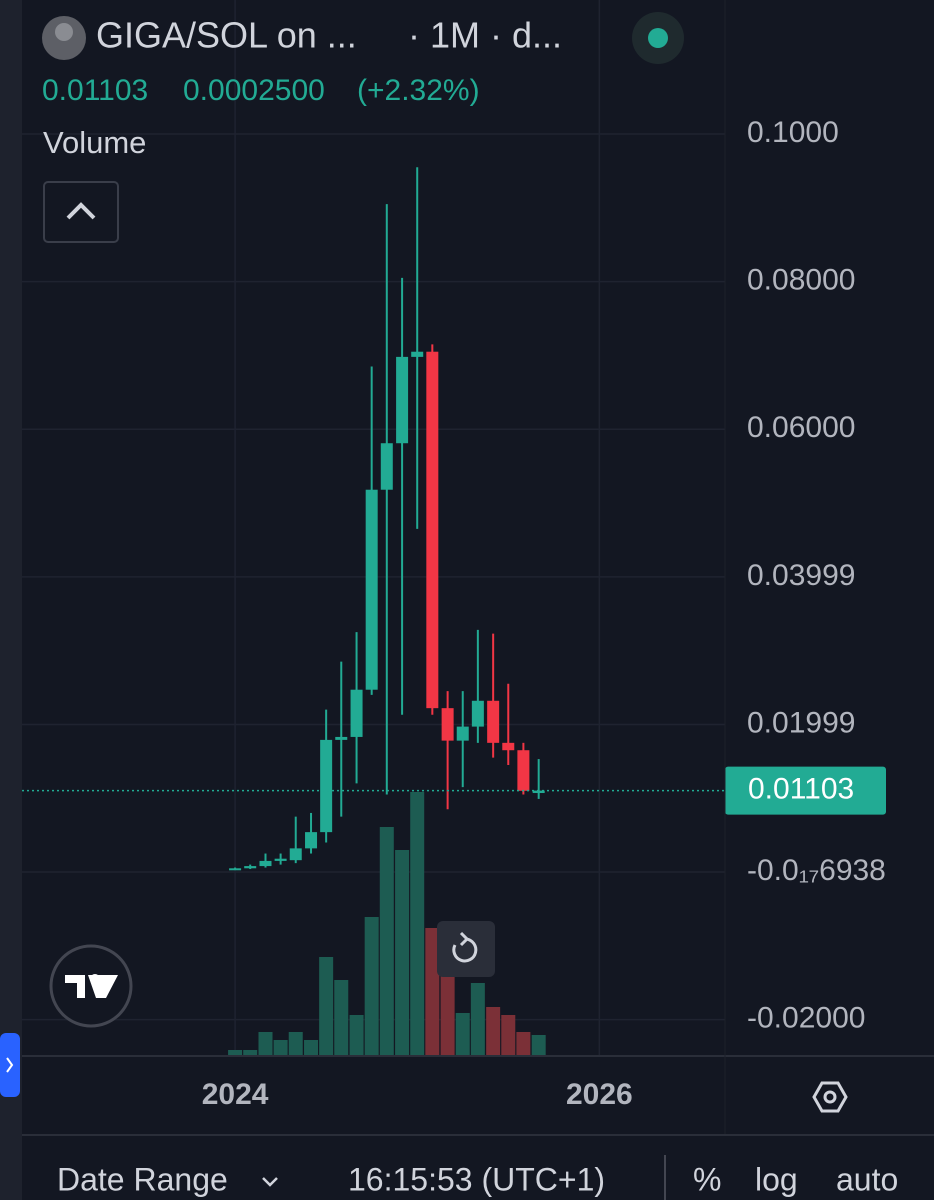  I want to click on header-price: 0.01103, so click(95, 90).